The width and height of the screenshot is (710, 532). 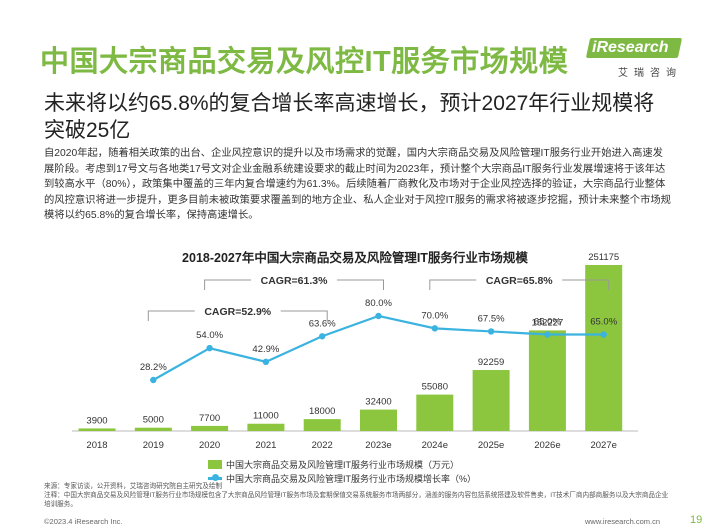 What do you see at coordinates (237, 312) in the screenshot?
I see `cagr-label: CAGR=52.9%` at bounding box center [237, 312].